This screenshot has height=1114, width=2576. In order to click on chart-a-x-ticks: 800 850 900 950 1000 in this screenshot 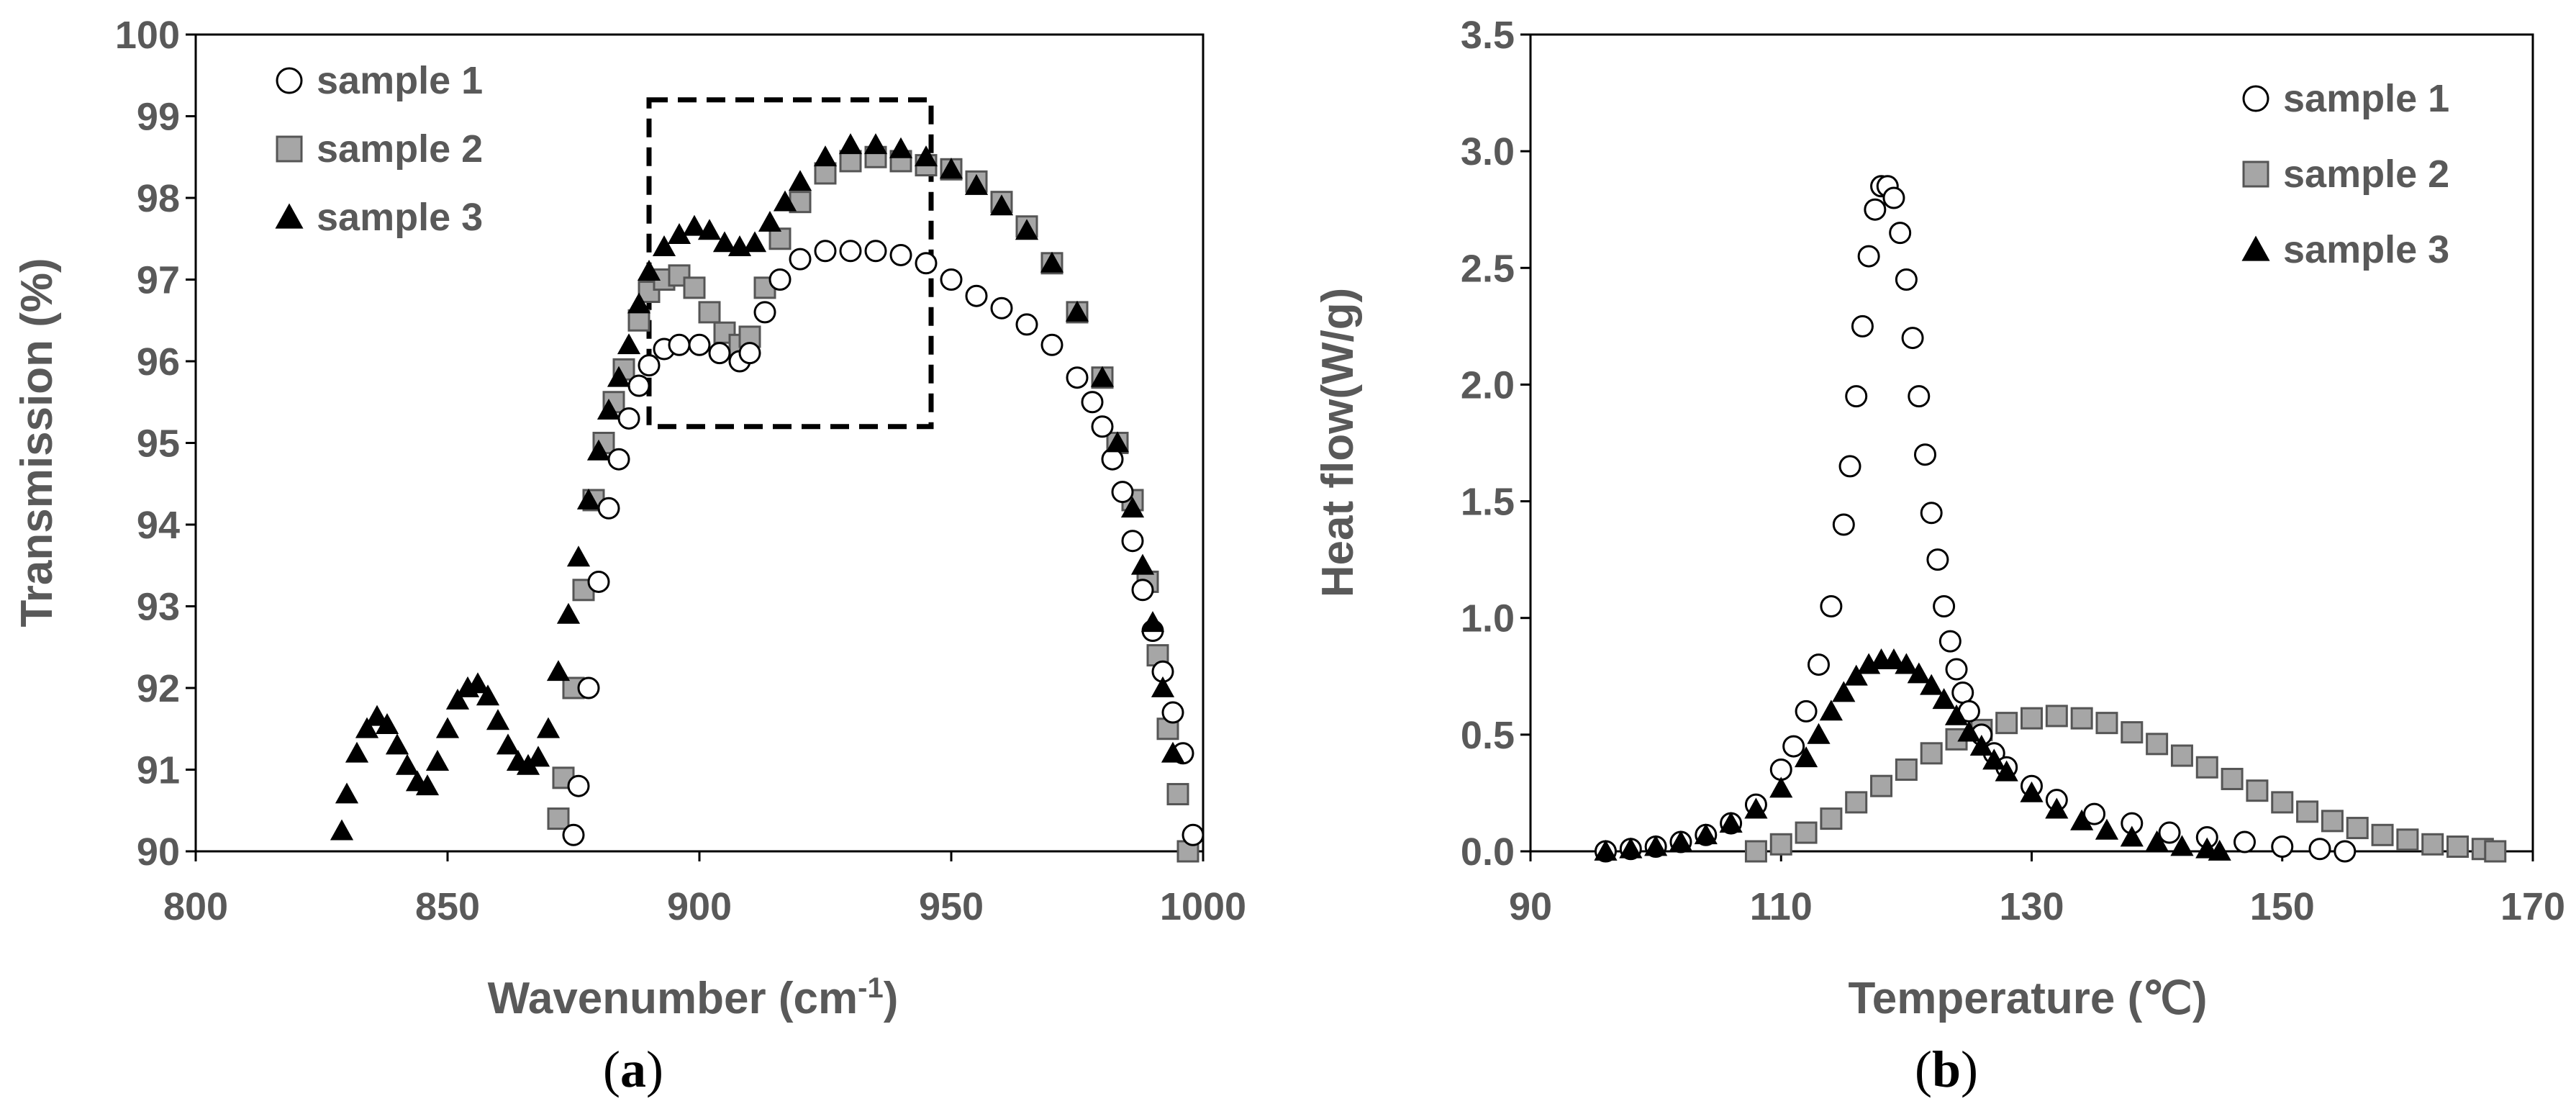, I will do `click(704, 889)`.